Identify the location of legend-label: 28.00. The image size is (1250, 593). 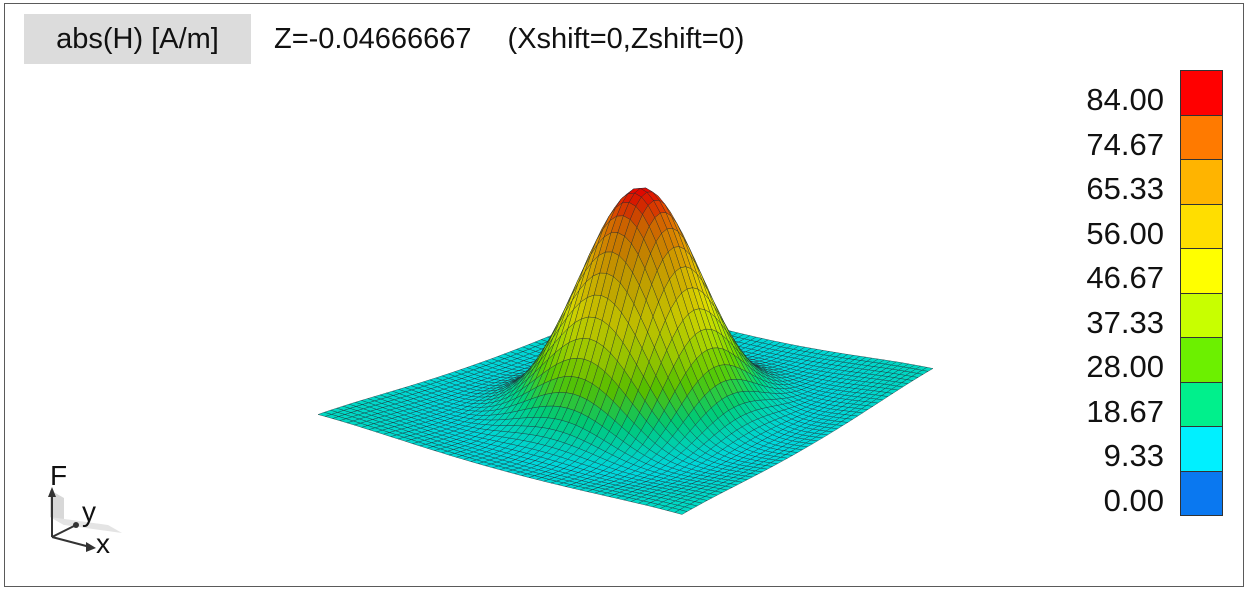
(1125, 366).